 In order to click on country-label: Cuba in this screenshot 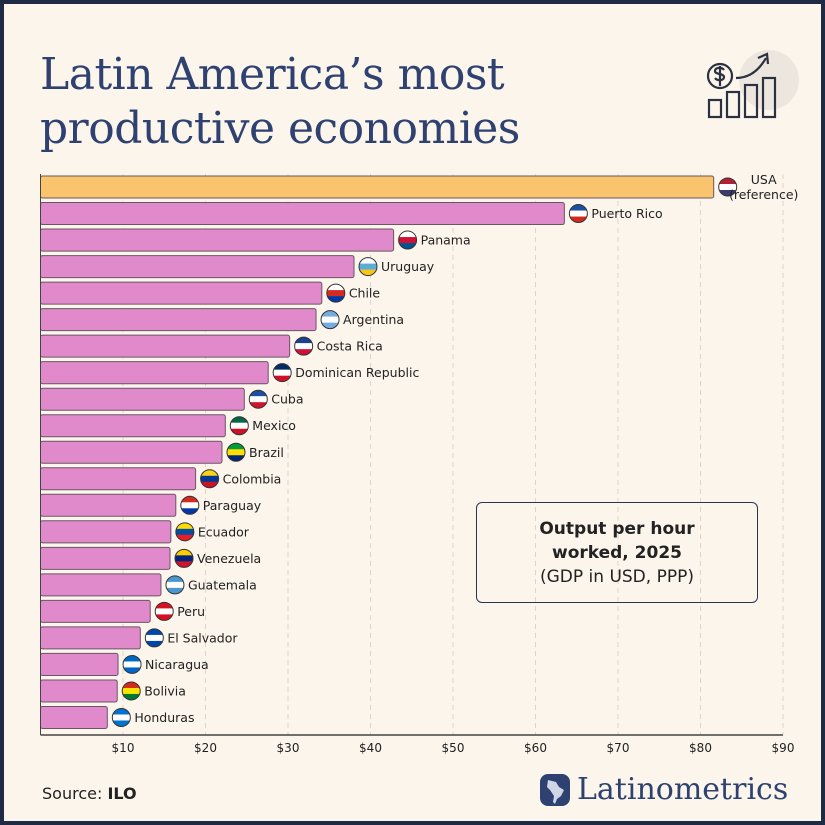, I will do `click(287, 399)`.